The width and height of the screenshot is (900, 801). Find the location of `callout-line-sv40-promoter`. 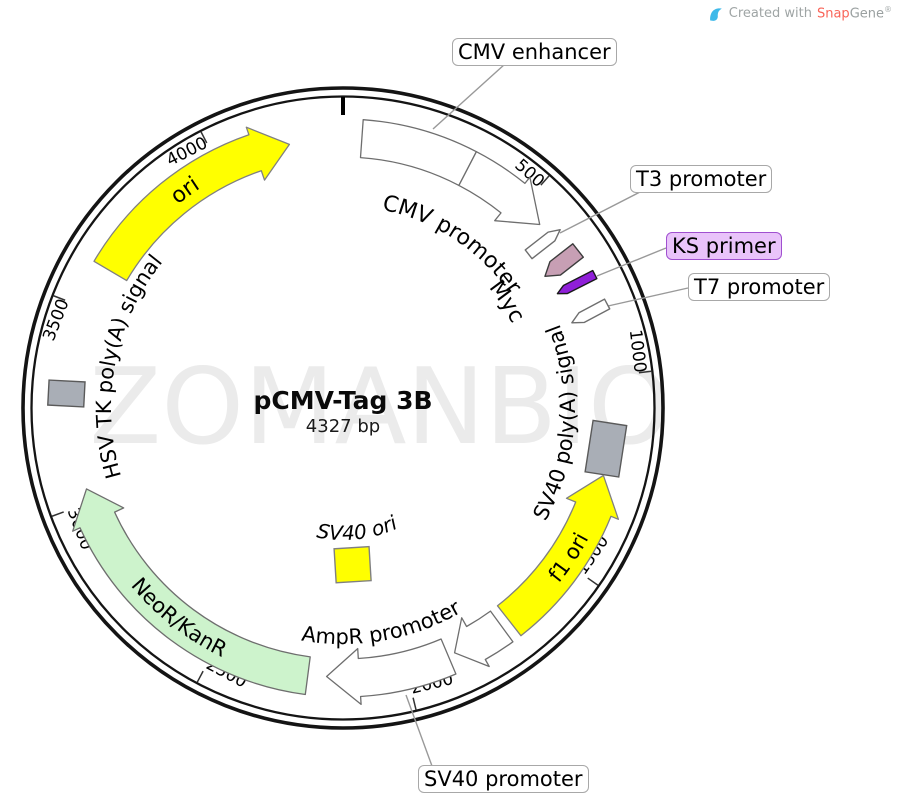

callout-line-sv40-promoter is located at coordinates (419, 730).